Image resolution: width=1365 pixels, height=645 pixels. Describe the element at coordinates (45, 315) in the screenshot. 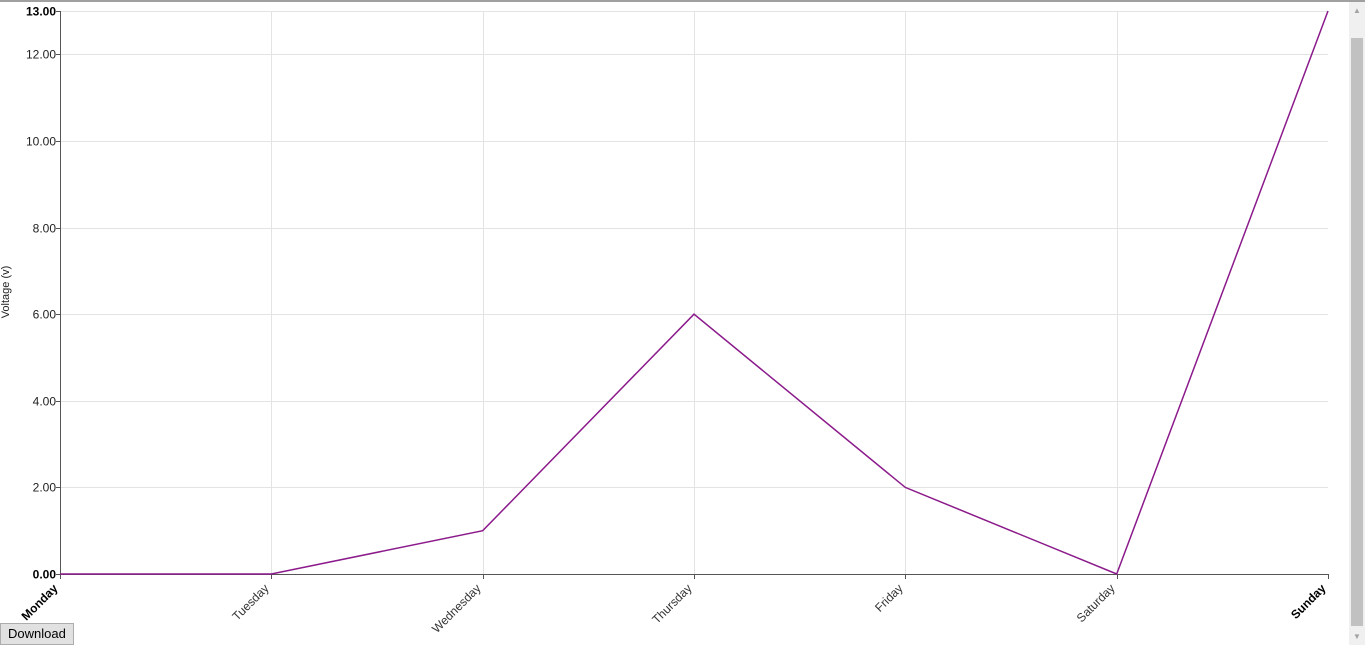

I see `y-tick-label: 6.00` at that location.